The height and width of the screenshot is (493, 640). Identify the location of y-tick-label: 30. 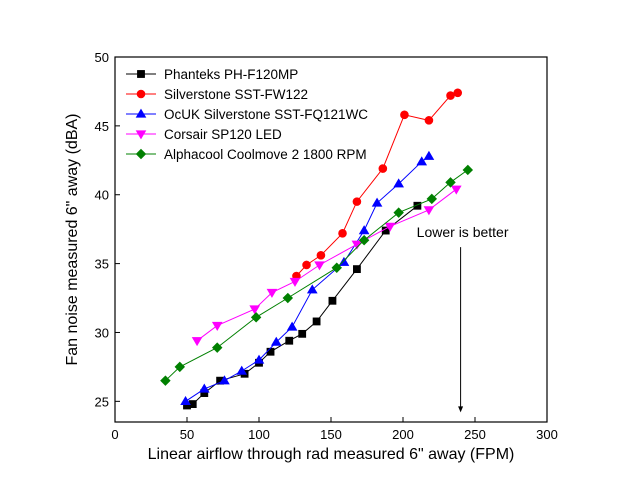
(102, 332).